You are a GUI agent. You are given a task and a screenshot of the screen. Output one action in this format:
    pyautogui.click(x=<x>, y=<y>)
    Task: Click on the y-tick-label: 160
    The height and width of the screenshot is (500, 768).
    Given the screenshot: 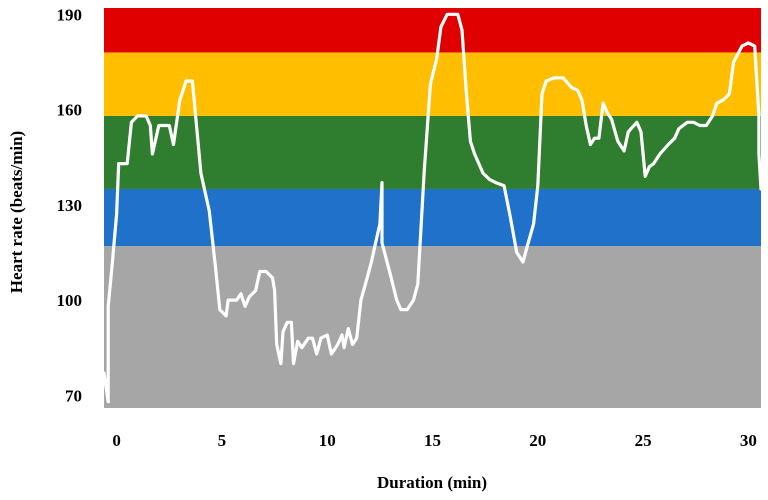 What is the action you would take?
    pyautogui.click(x=70, y=110)
    